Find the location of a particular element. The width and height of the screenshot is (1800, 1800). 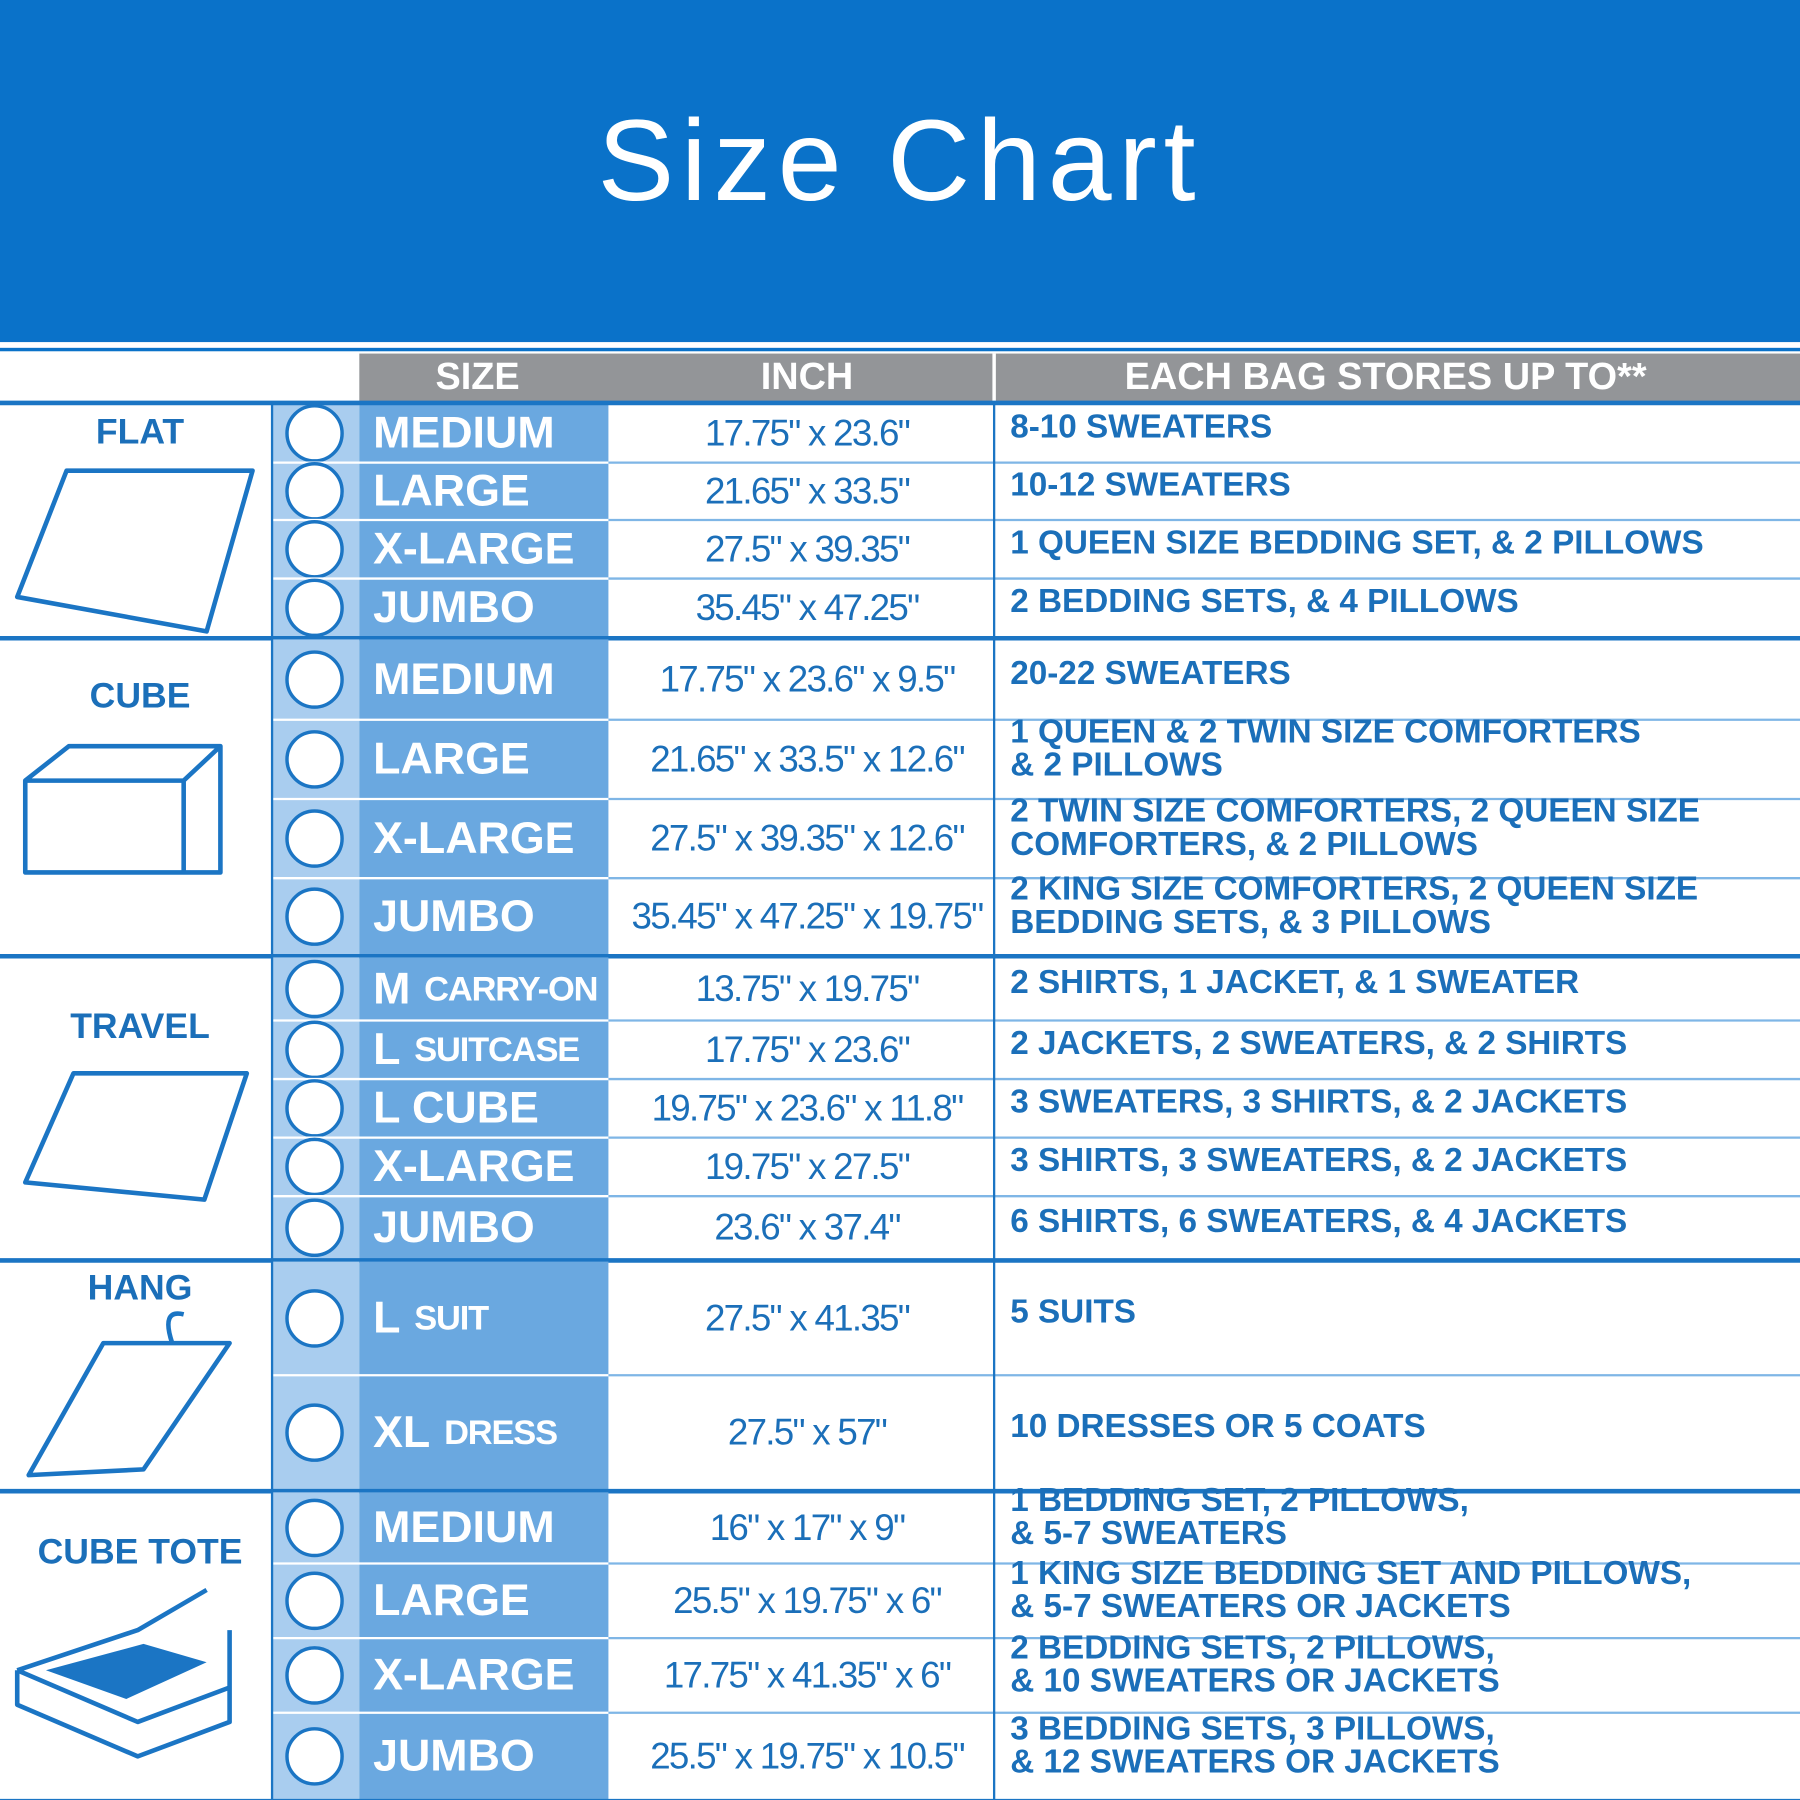

size-note: DRESS is located at coordinates (500, 1433).